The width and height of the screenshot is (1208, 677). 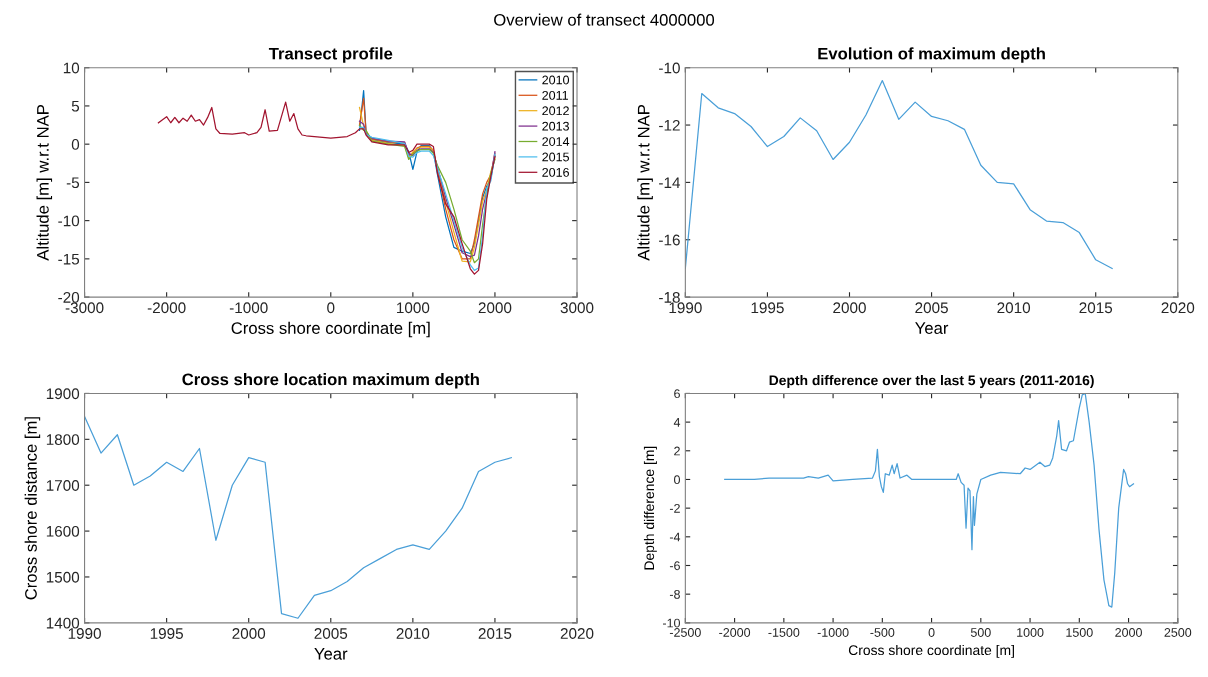 I want to click on legend-label: 2016, so click(x=555, y=172).